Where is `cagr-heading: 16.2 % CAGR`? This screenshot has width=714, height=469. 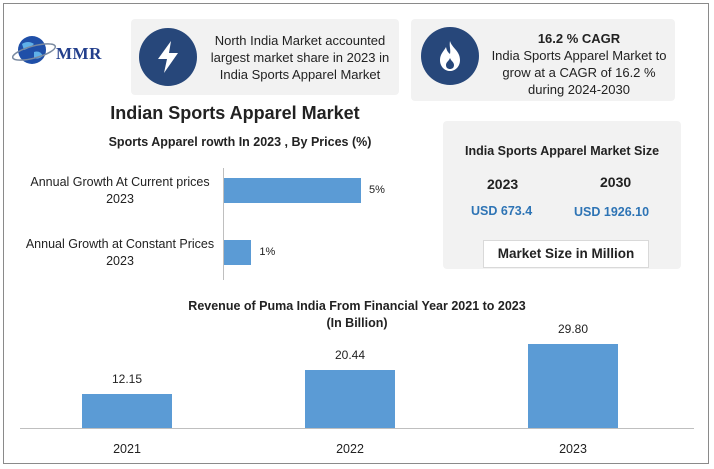 cagr-heading: 16.2 % CAGR is located at coordinates (579, 38).